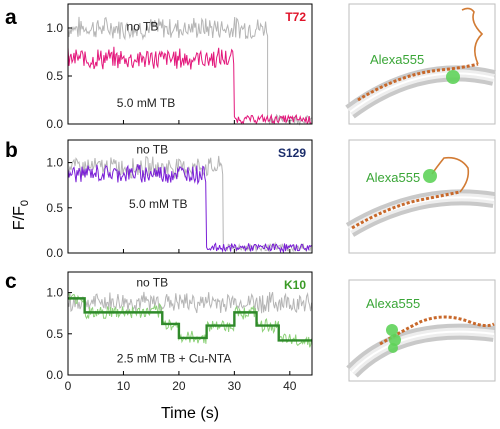 The image size is (500, 429). Describe the element at coordinates (290, 386) in the screenshot. I see `x-tick-label: 40` at that location.